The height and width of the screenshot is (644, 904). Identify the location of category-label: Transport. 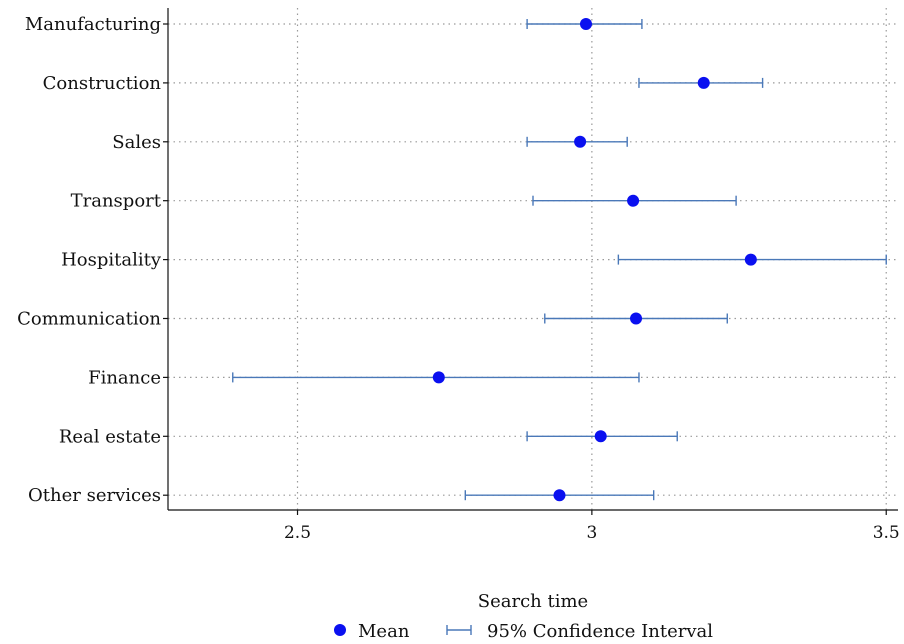
(116, 201).